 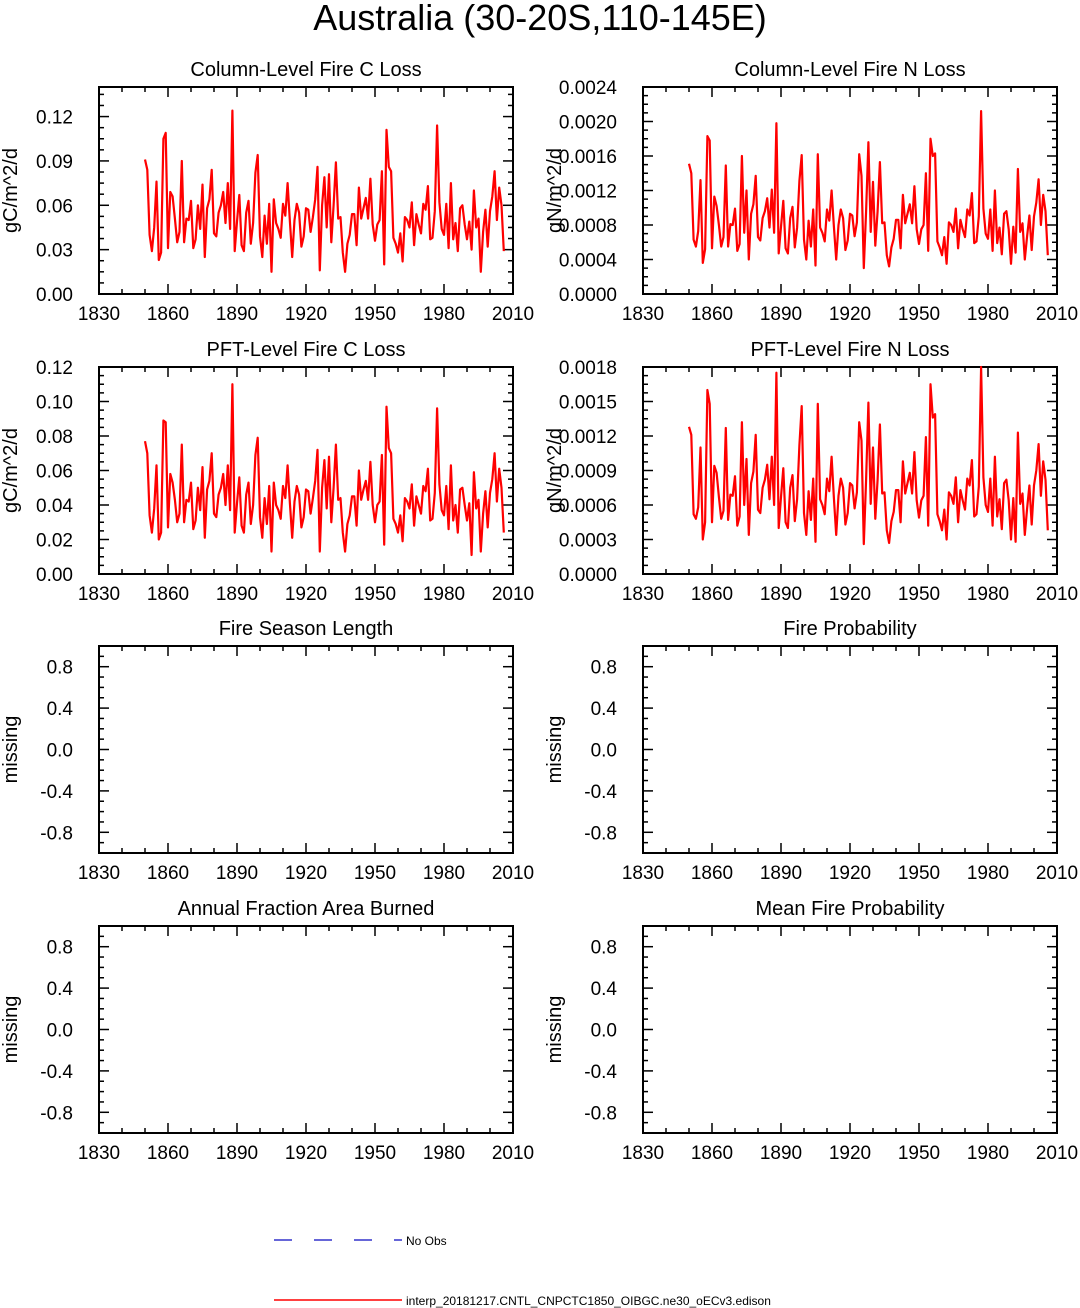 I want to click on y-tick-label: 0.03, so click(x=54, y=251).